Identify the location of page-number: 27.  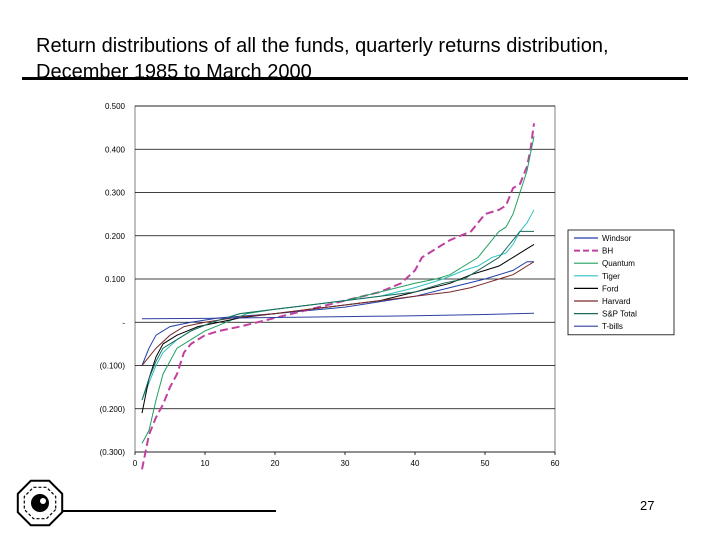
(647, 505).